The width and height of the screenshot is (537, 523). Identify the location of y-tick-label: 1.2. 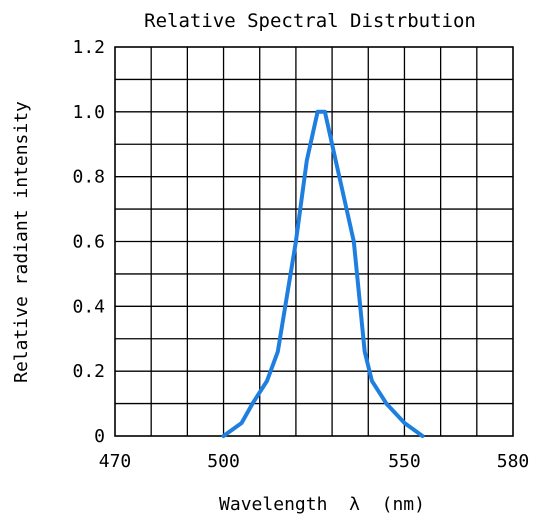
(88, 47).